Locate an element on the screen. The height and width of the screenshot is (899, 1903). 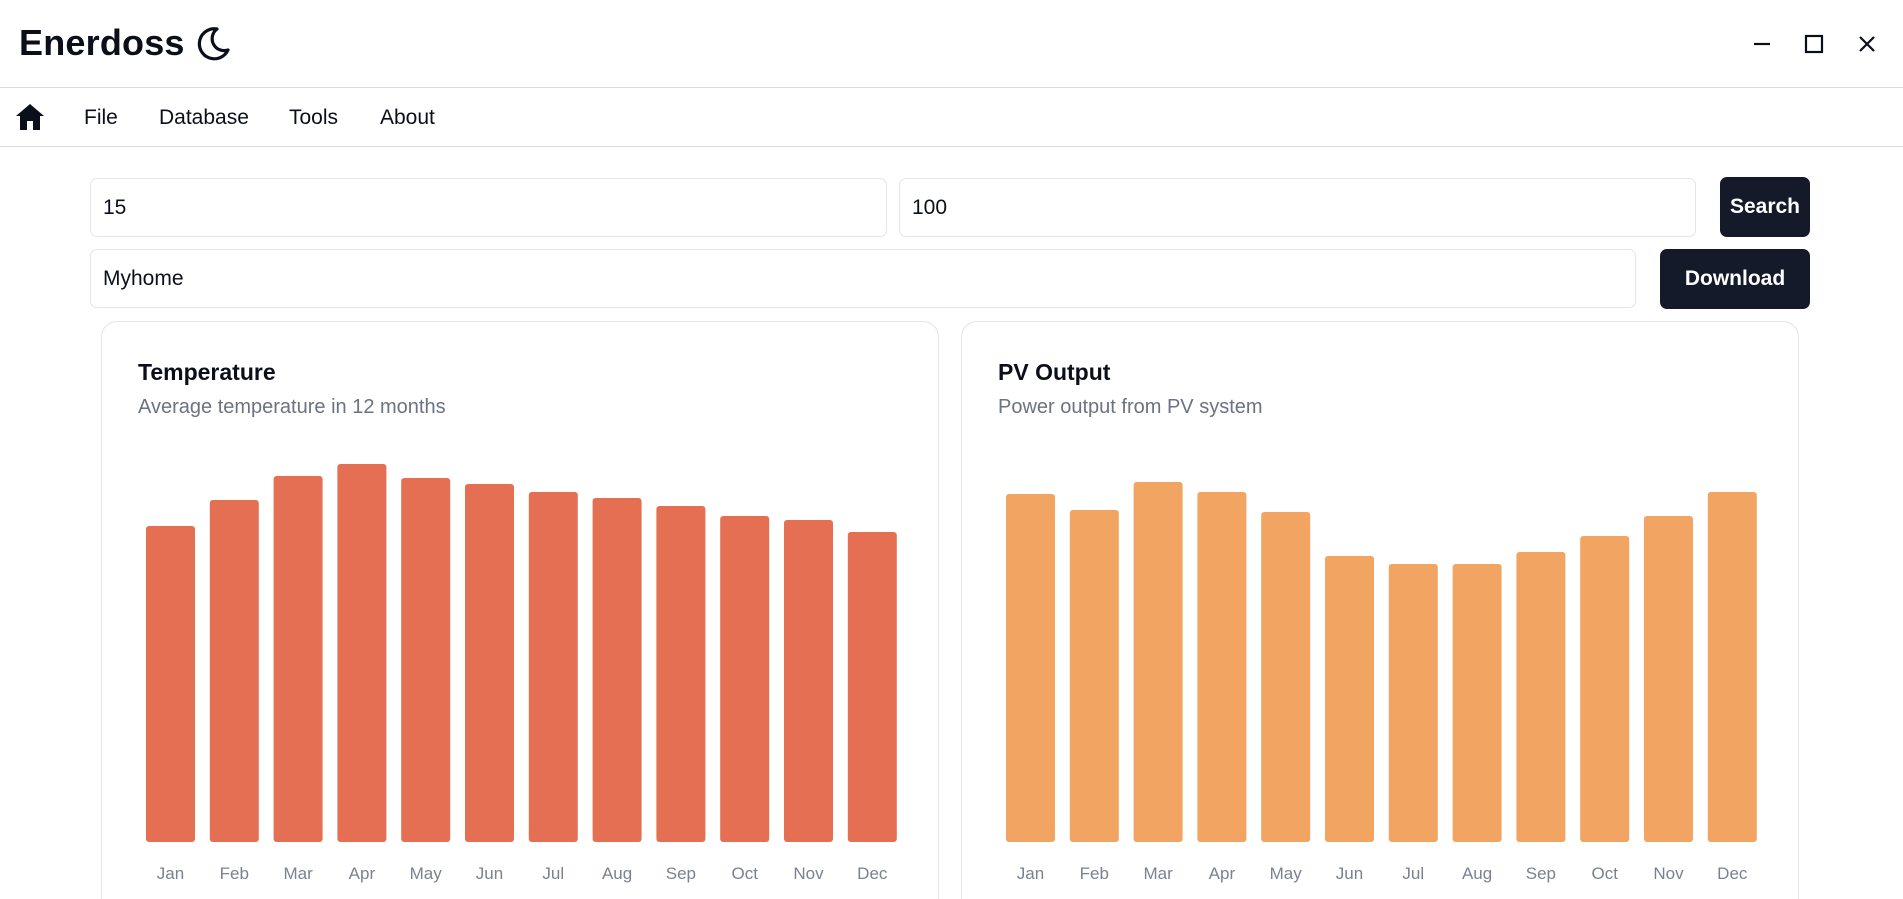
minimize-button is located at coordinates (1762, 44).